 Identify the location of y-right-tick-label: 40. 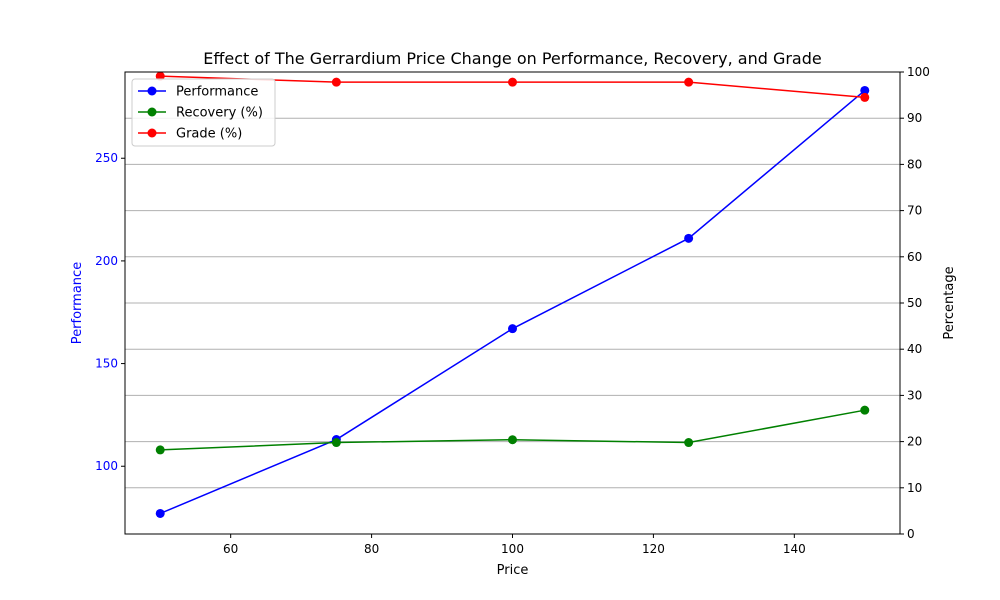
(914, 349).